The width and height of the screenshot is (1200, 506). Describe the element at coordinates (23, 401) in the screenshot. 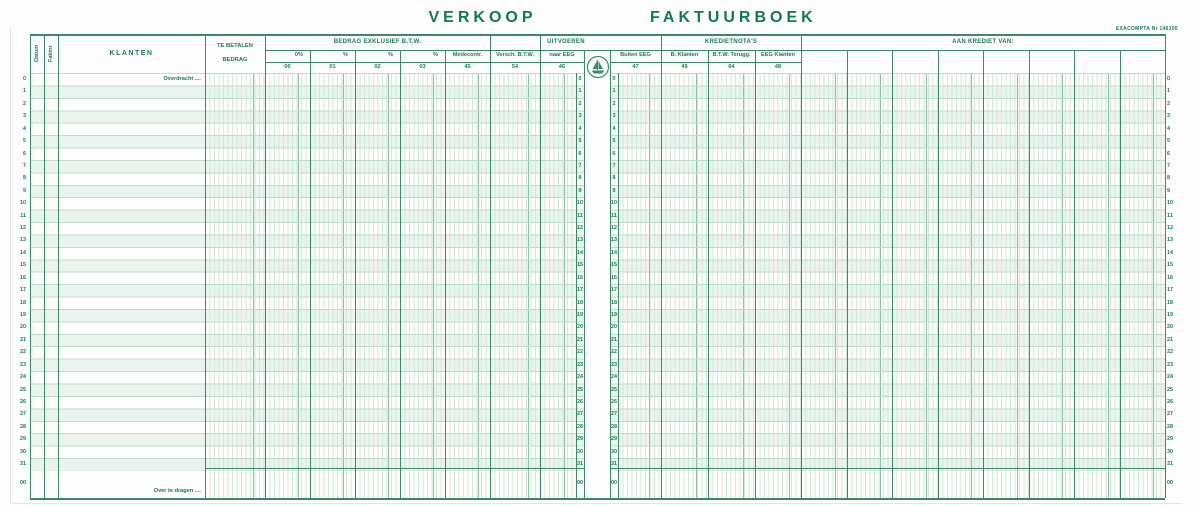

I see `row-number: 26` at that location.